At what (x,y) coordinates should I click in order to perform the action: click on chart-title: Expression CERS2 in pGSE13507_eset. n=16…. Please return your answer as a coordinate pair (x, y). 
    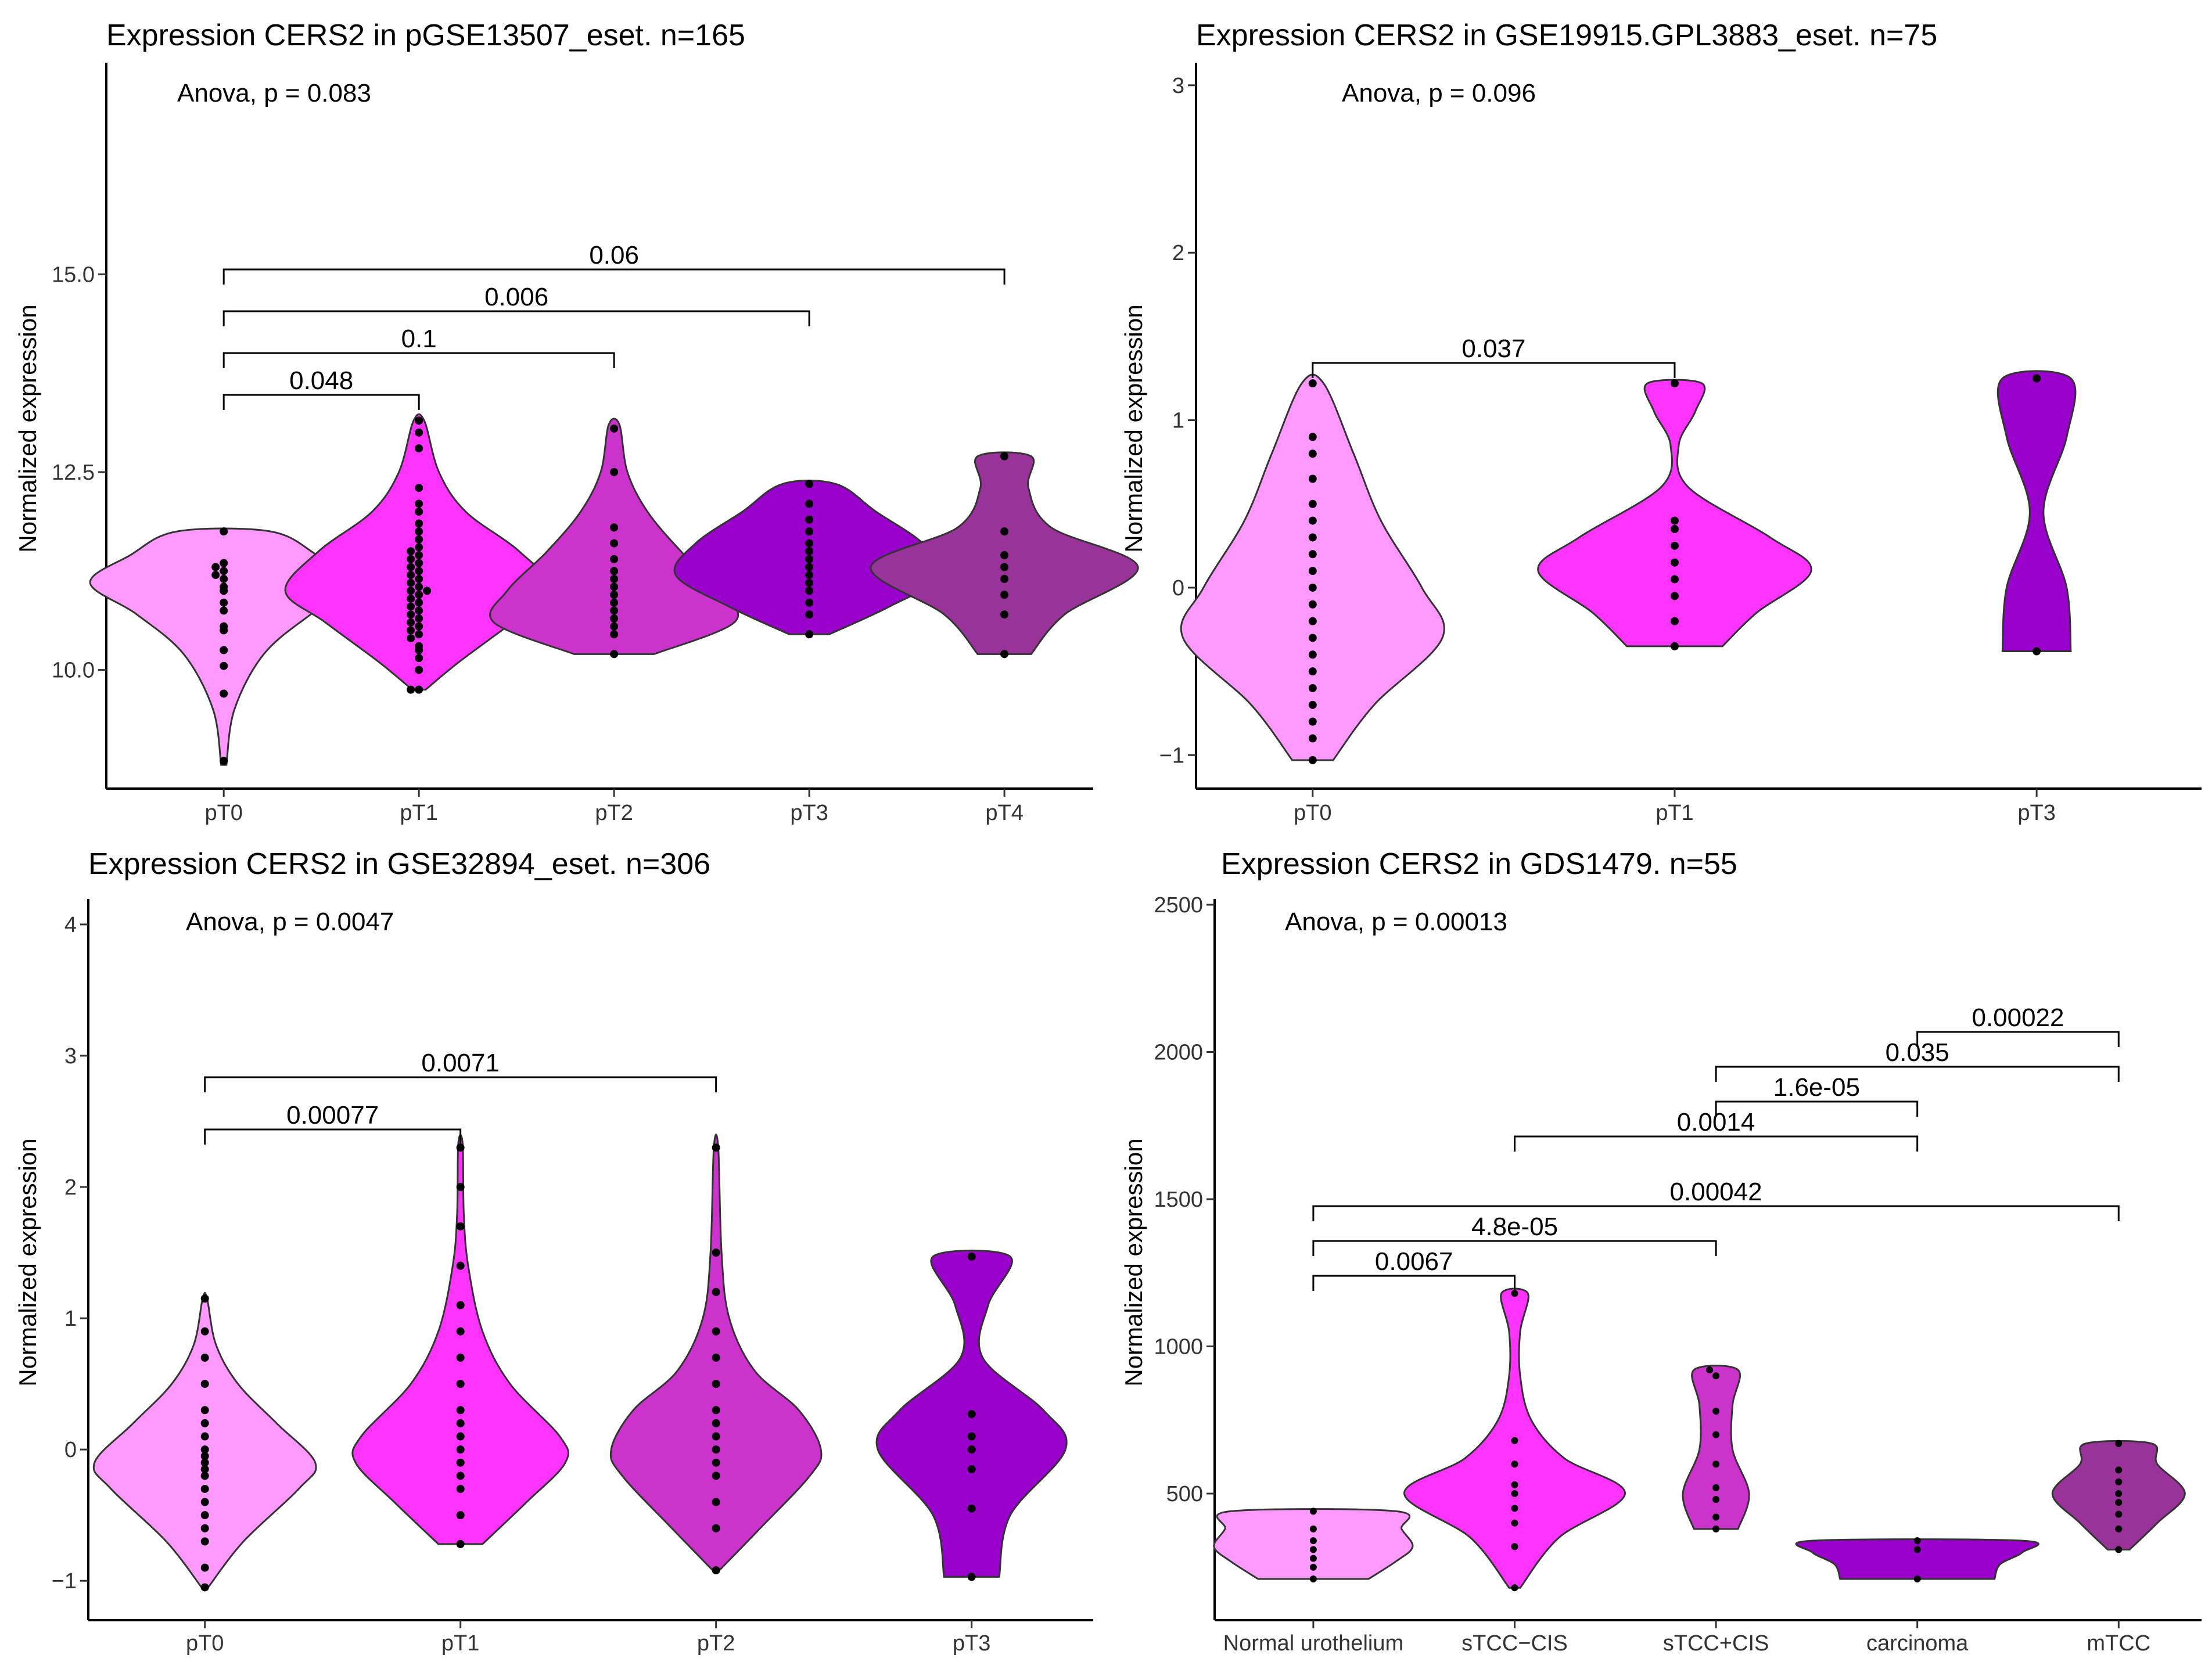
    Looking at the image, I should click on (425, 35).